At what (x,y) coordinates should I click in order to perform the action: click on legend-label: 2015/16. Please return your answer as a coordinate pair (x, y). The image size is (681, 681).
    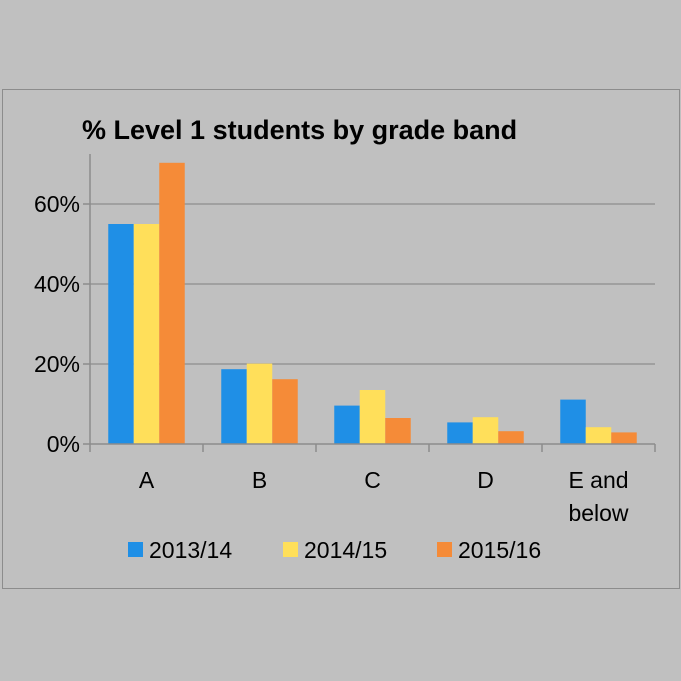
    Looking at the image, I should click on (499, 550).